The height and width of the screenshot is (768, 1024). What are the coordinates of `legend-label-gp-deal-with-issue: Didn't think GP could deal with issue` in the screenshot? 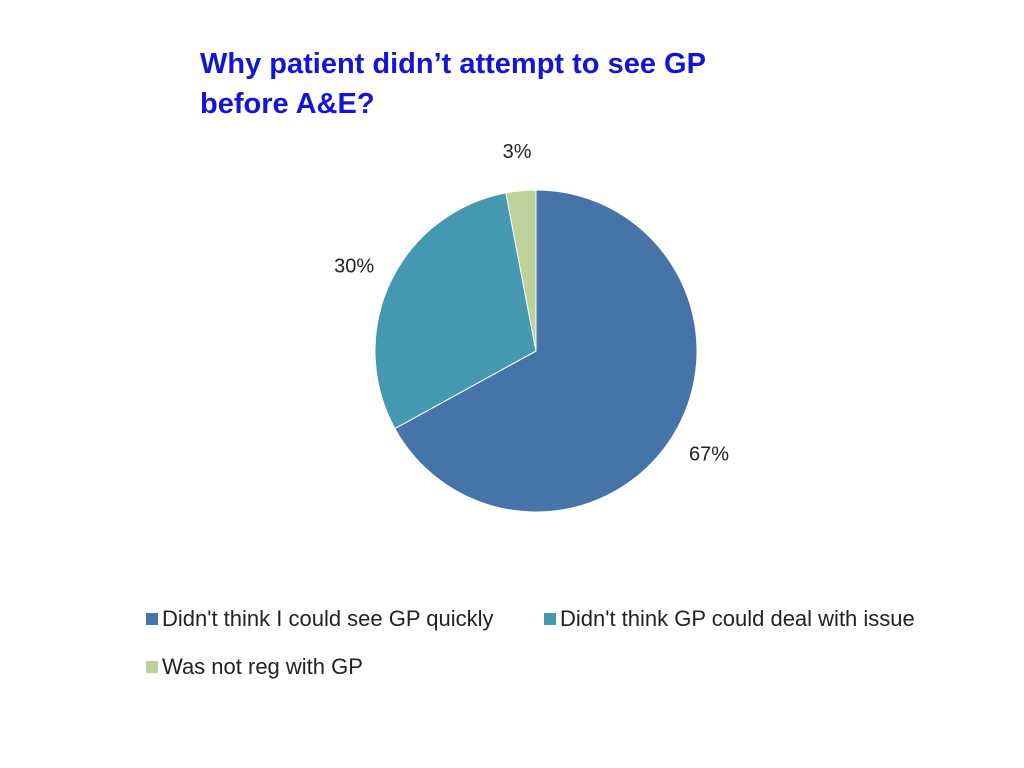 It's located at (737, 618).